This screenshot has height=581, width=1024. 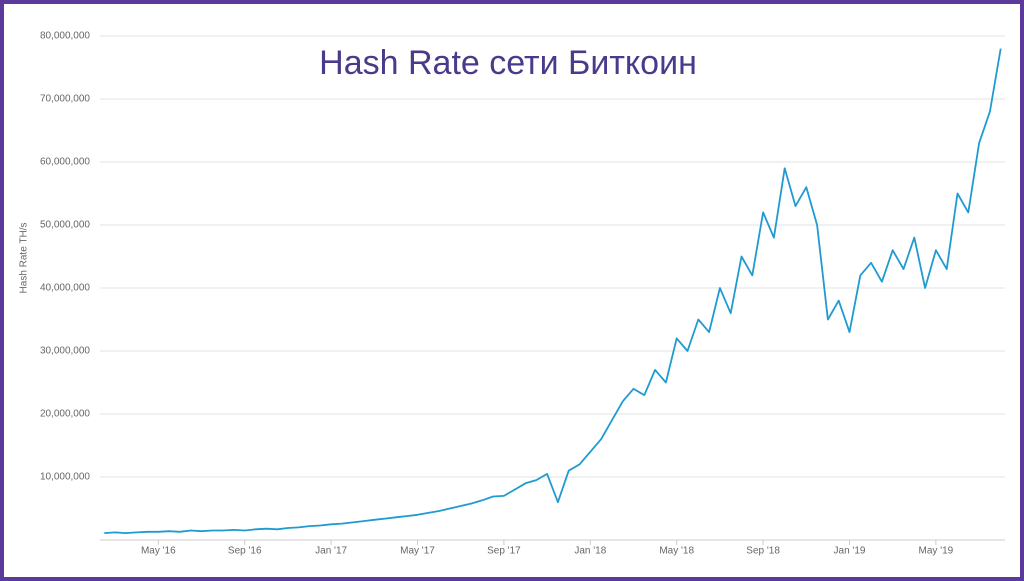 What do you see at coordinates (504, 551) in the screenshot?
I see `x-tick-label: Sep '17` at bounding box center [504, 551].